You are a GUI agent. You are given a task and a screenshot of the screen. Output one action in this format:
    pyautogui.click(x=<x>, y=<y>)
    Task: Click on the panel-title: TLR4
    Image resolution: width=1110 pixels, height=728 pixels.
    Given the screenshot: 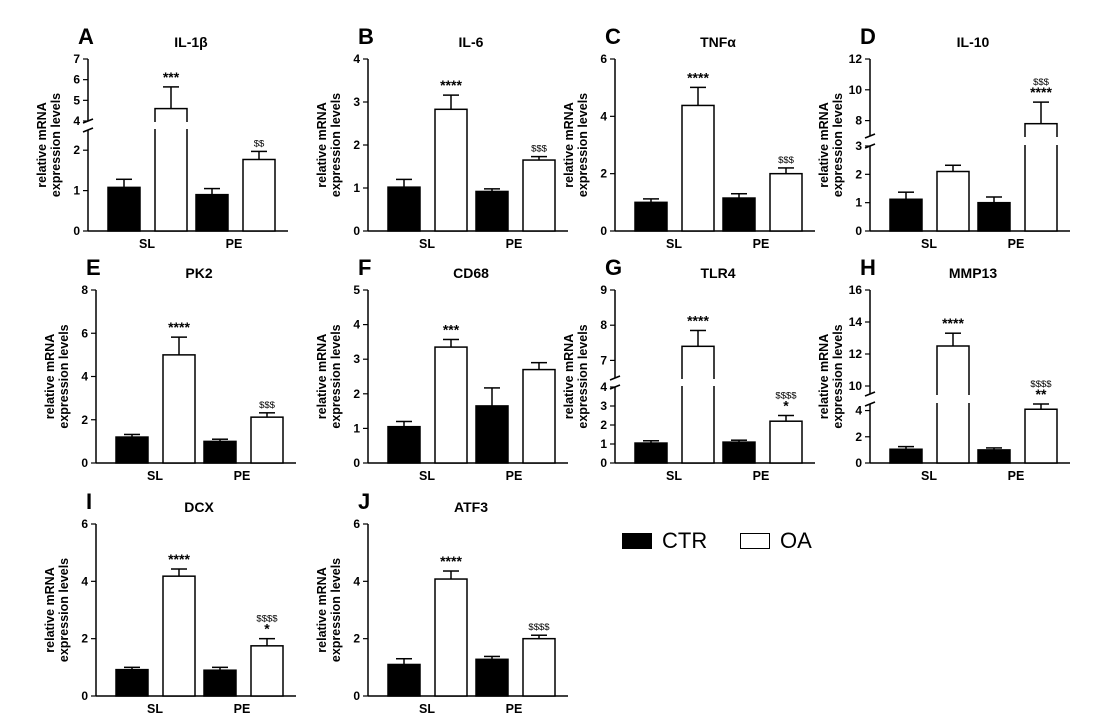 What is the action you would take?
    pyautogui.click(x=718, y=273)
    